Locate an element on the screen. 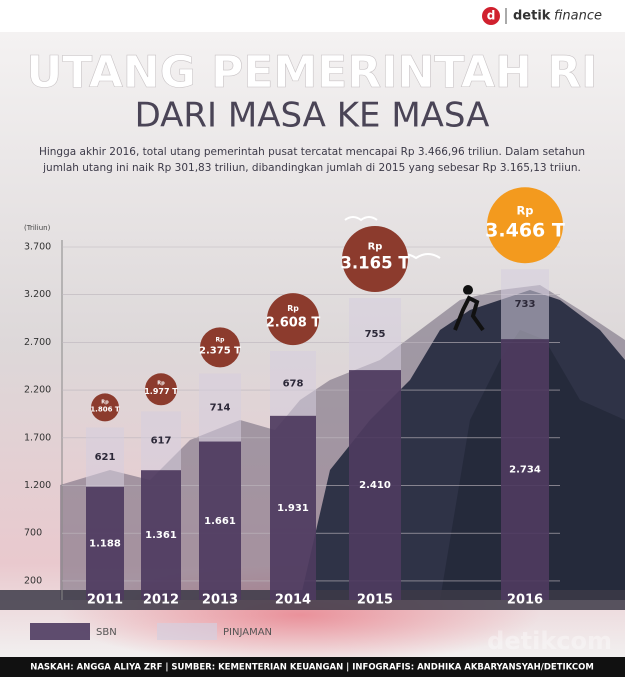 The image size is (625, 677). total-label: 3.466 T is located at coordinates (525, 230).